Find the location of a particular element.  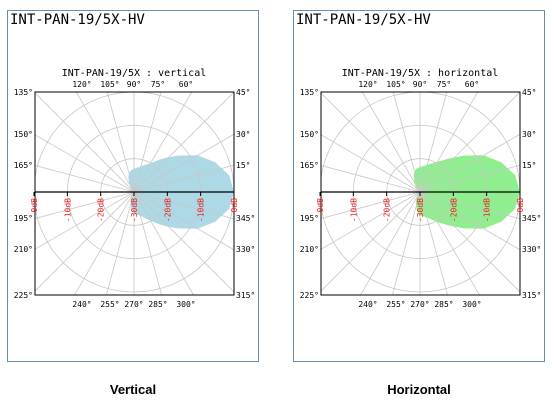

chart-title: INT-PAN-19/5X : vertical is located at coordinates (134, 73).